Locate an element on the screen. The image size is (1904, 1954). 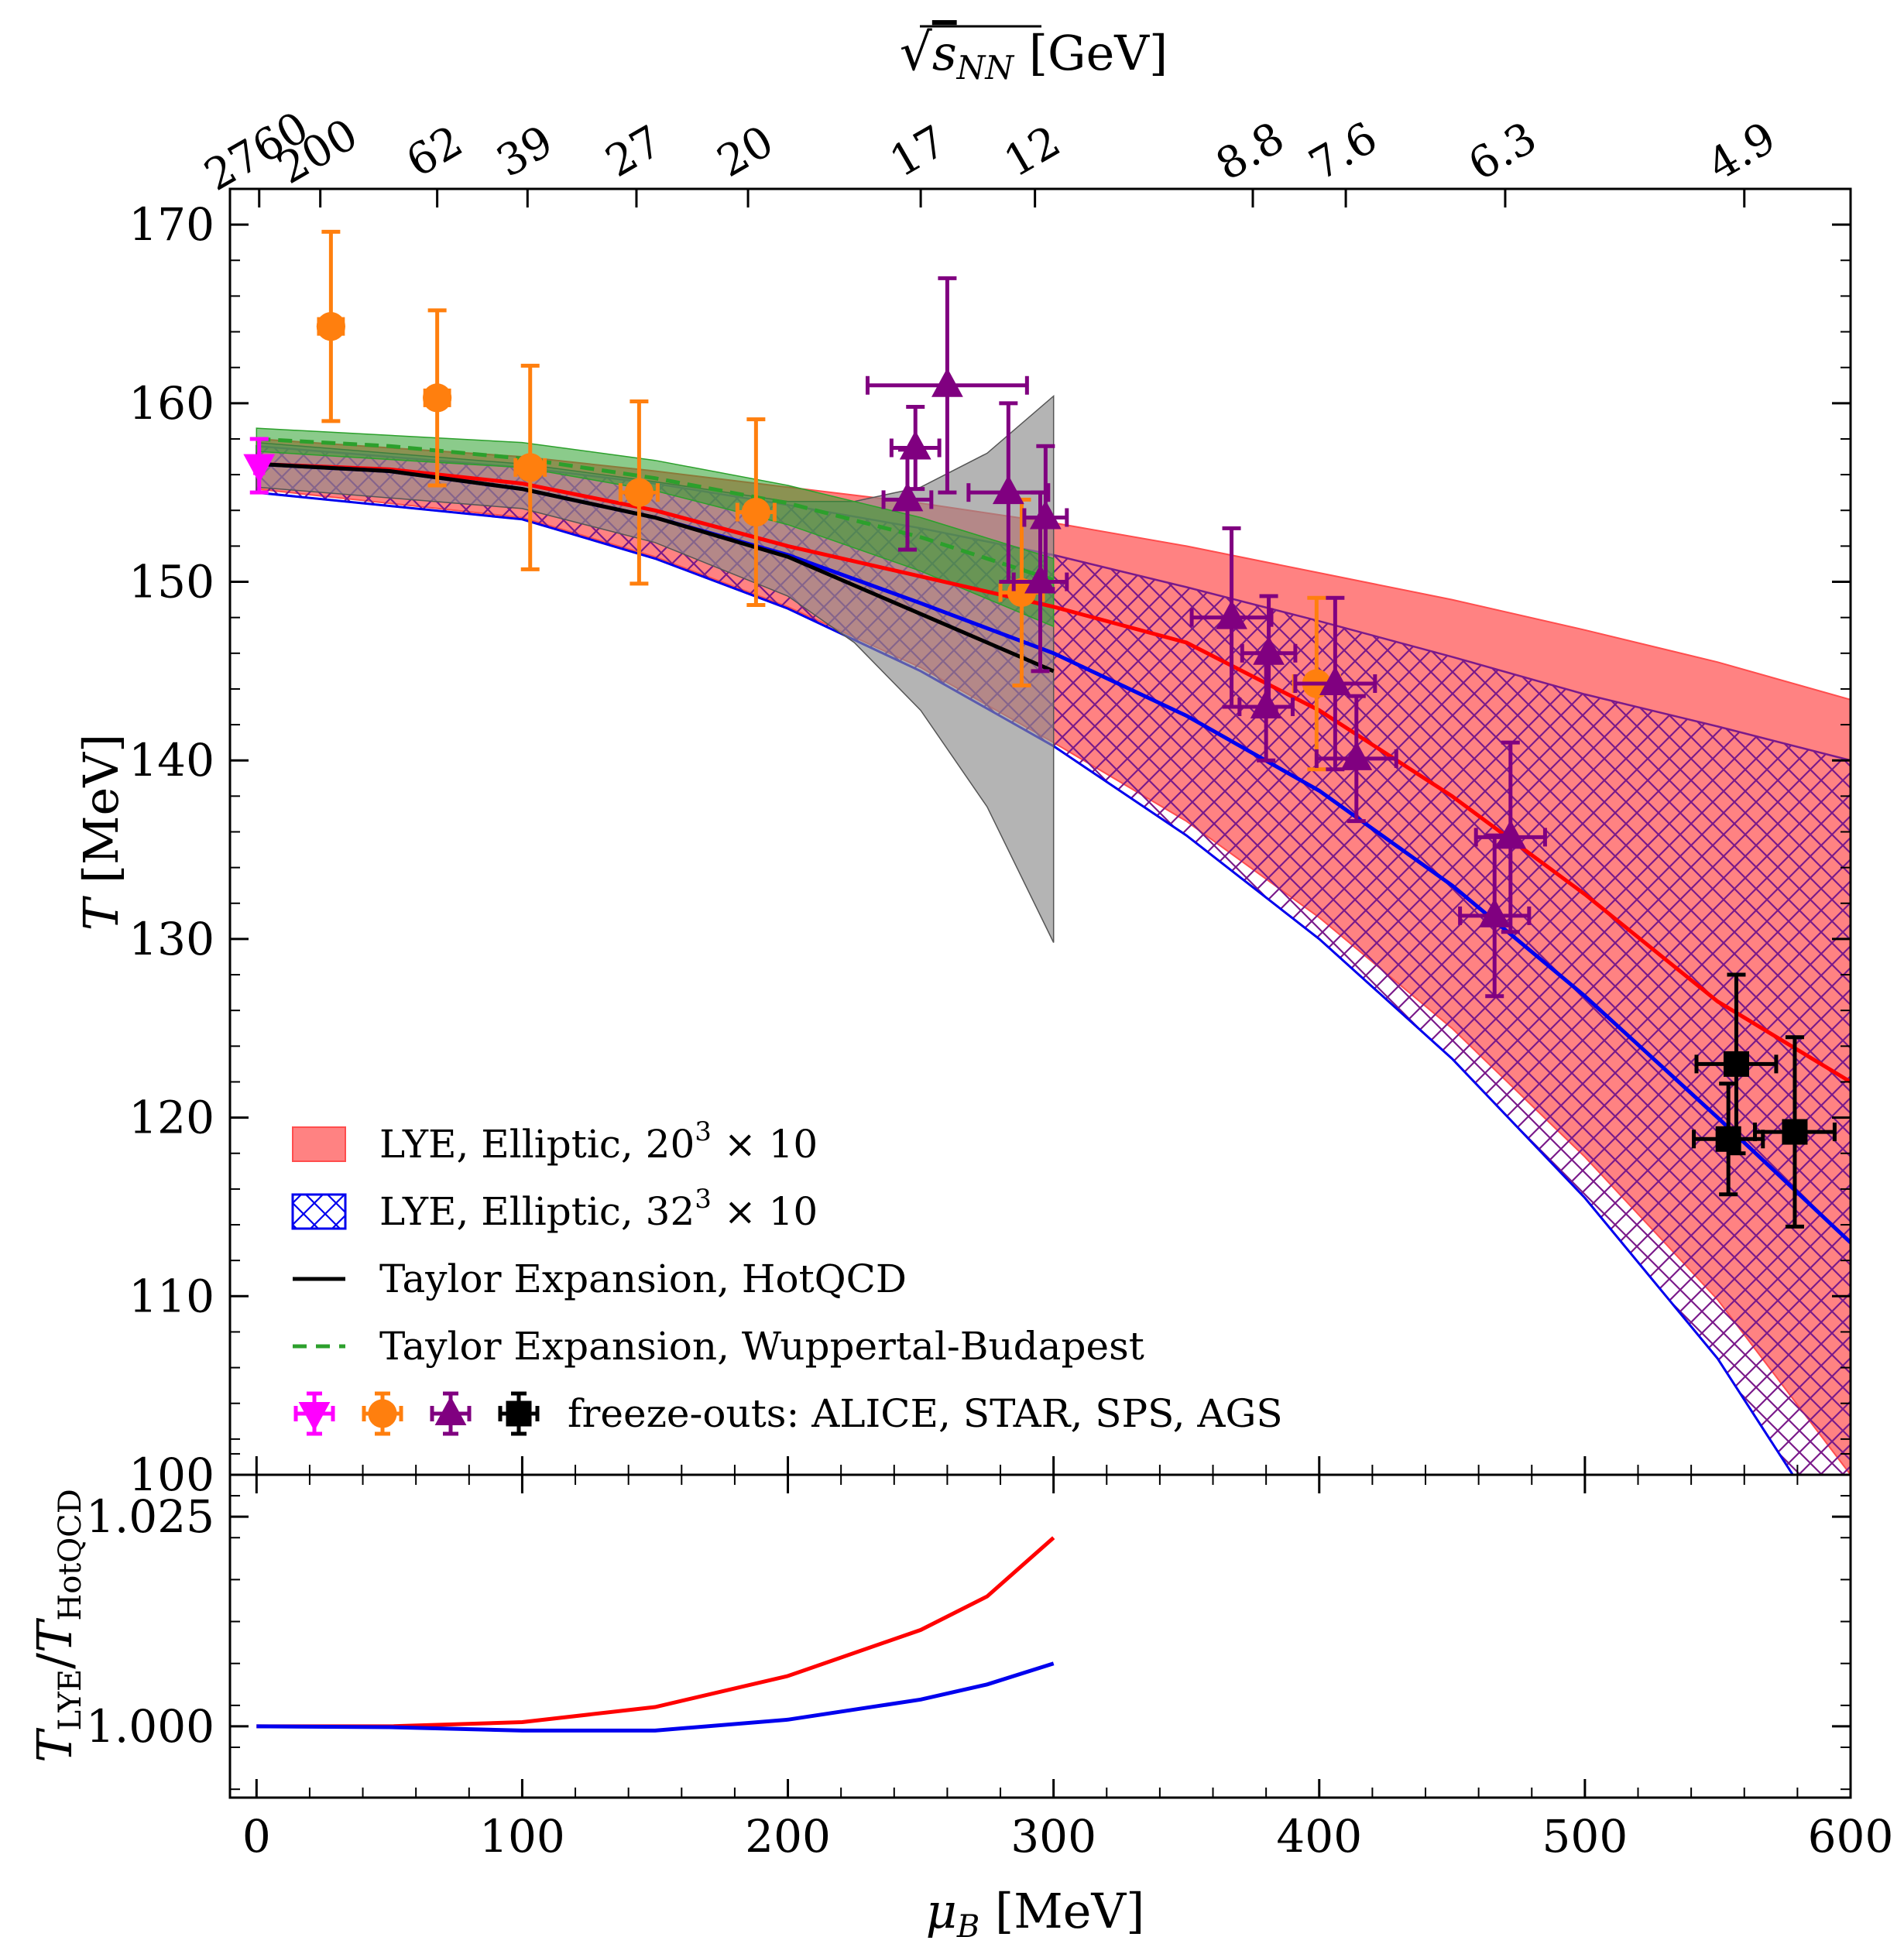
y-tick-label: 170 is located at coordinates (172, 224).